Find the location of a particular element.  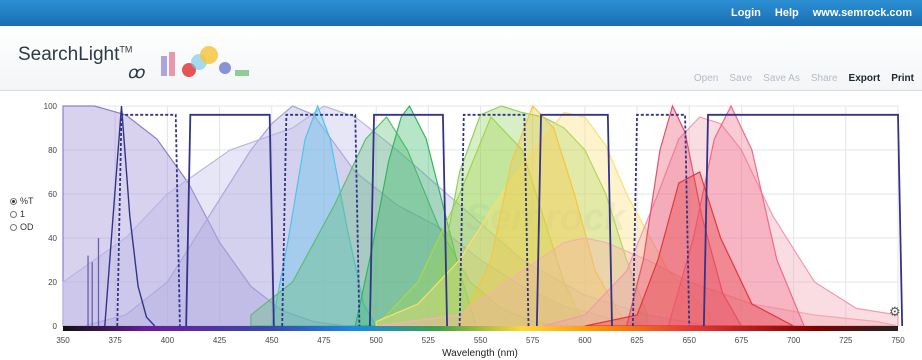

print-button: Print is located at coordinates (902, 78).